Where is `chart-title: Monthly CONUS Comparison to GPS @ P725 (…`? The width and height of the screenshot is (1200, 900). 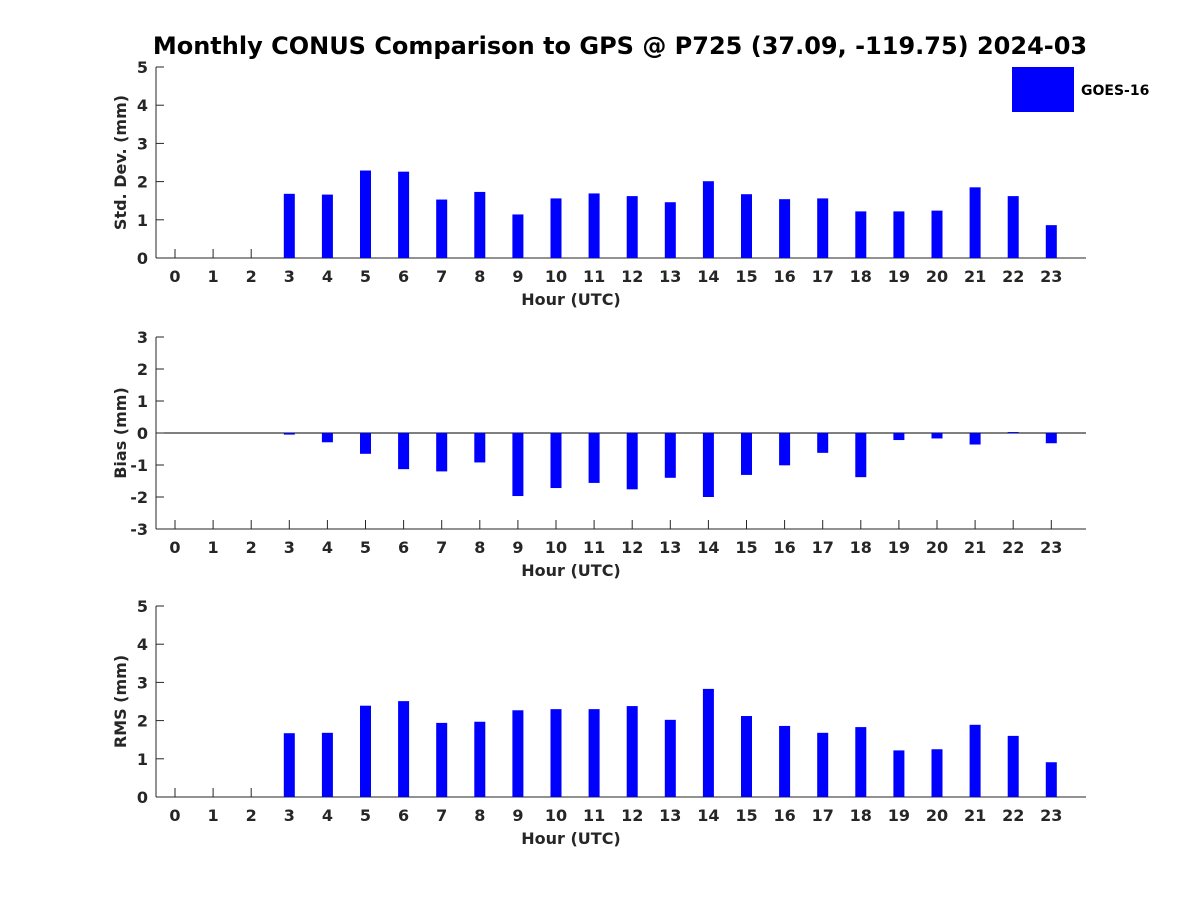 chart-title: Monthly CONUS Comparison to GPS @ P725 (… is located at coordinates (620, 46).